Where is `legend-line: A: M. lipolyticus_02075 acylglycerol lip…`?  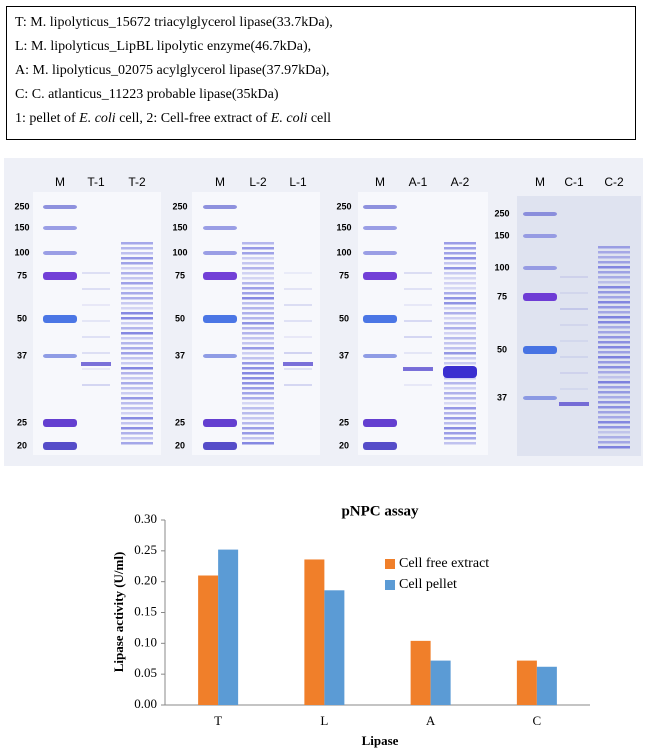 legend-line: A: M. lipolyticus_02075 acylglycerol lip… is located at coordinates (172, 70).